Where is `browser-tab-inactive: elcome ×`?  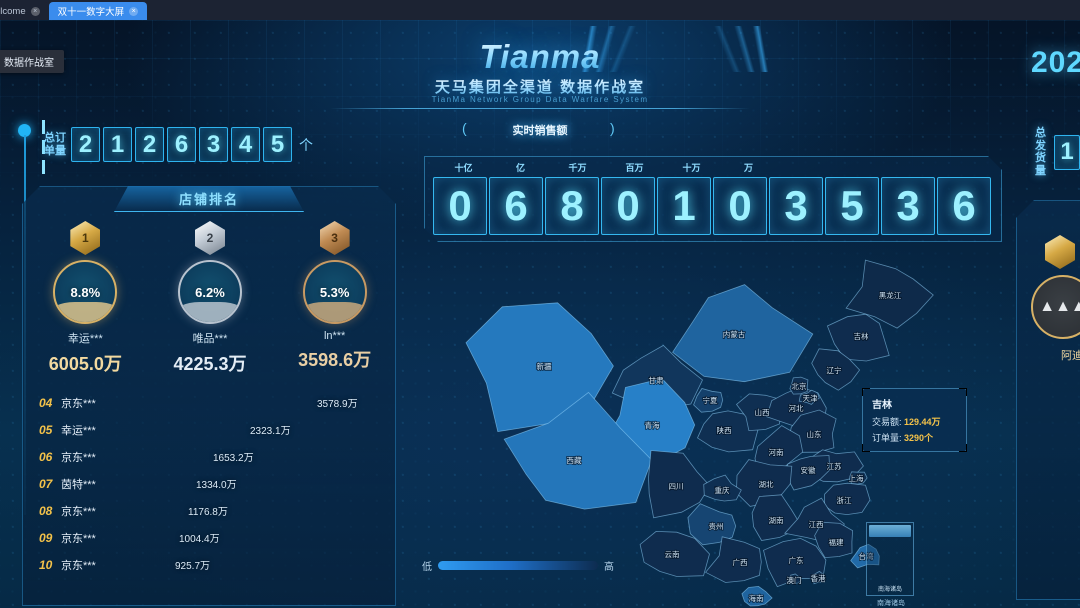 browser-tab-inactive: elcome × is located at coordinates (24, 11).